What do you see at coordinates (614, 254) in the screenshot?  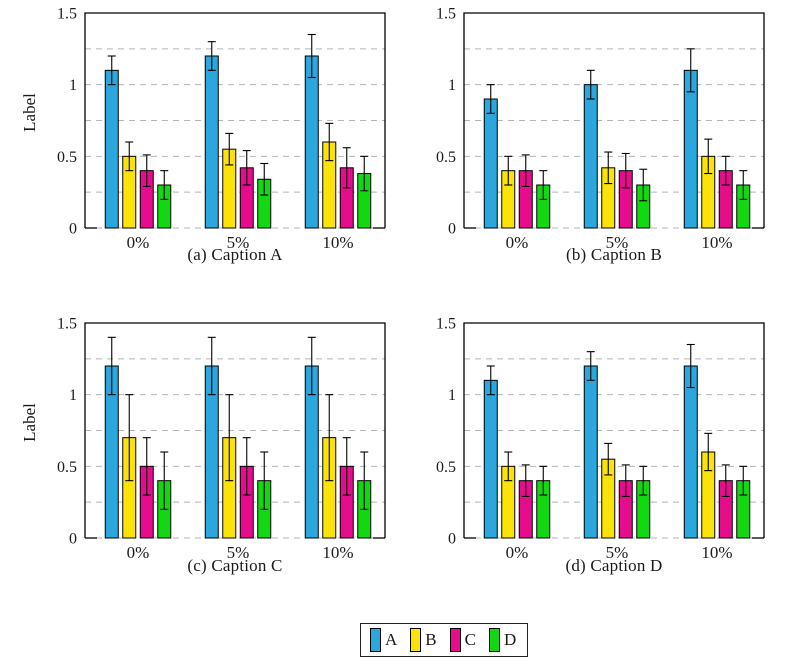 I see `chart-b-caption: (b) Caption B` at bounding box center [614, 254].